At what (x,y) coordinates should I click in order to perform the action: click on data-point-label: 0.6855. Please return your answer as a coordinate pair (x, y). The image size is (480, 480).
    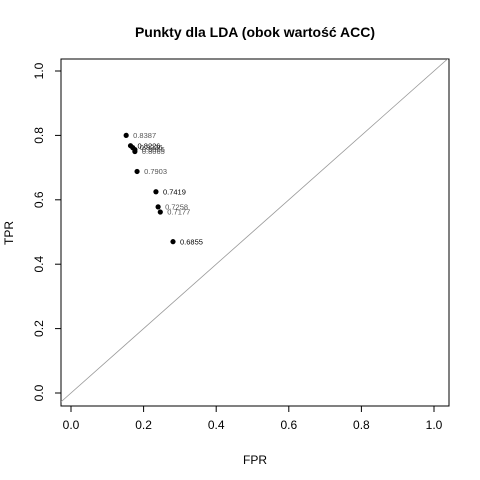
    Looking at the image, I should click on (191, 241).